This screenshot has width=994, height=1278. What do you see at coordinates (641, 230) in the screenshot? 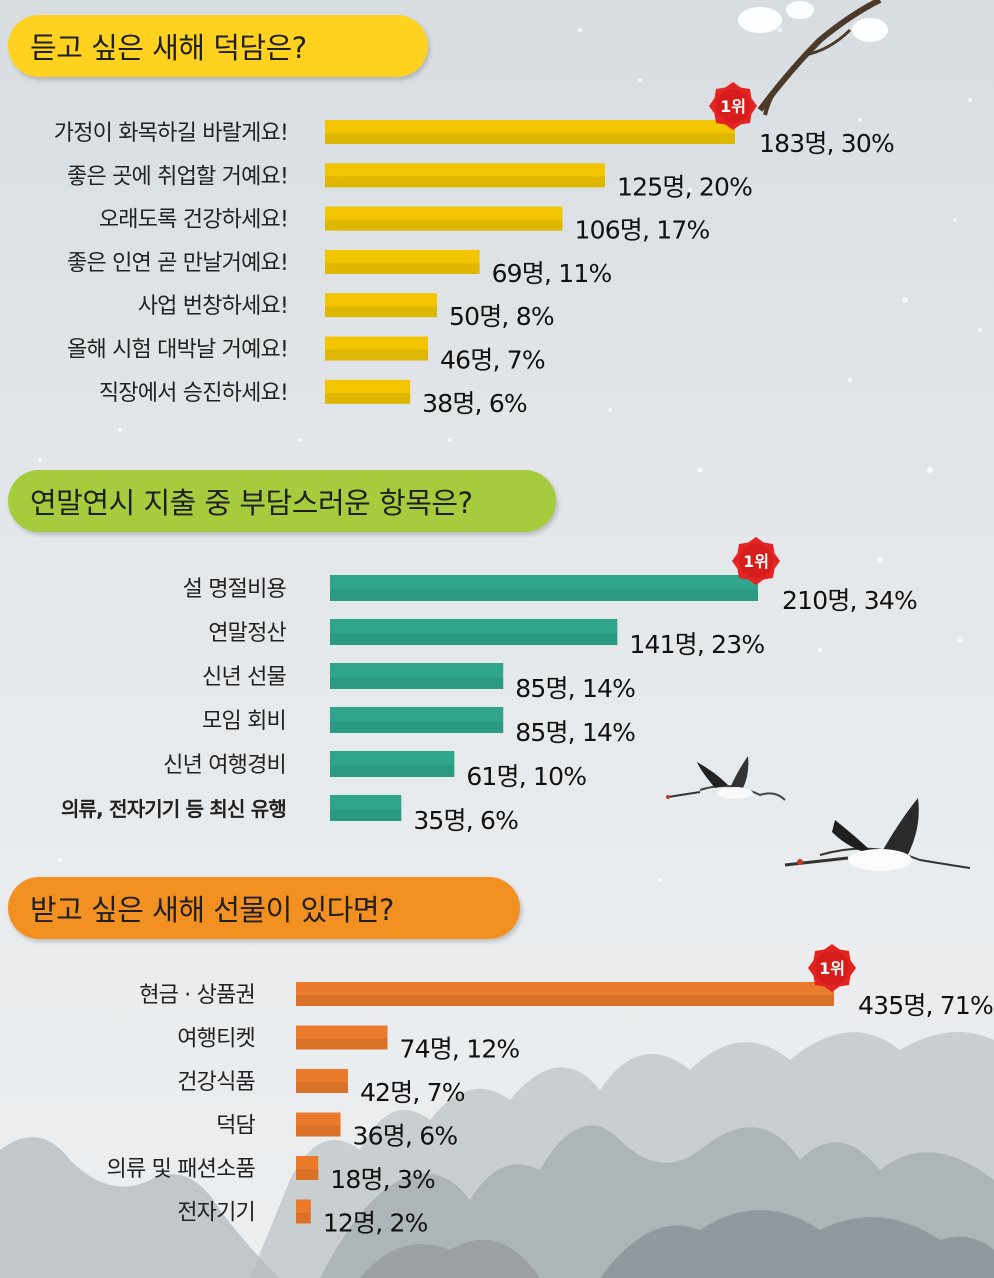
I see `value-label: 106명, 17%` at bounding box center [641, 230].